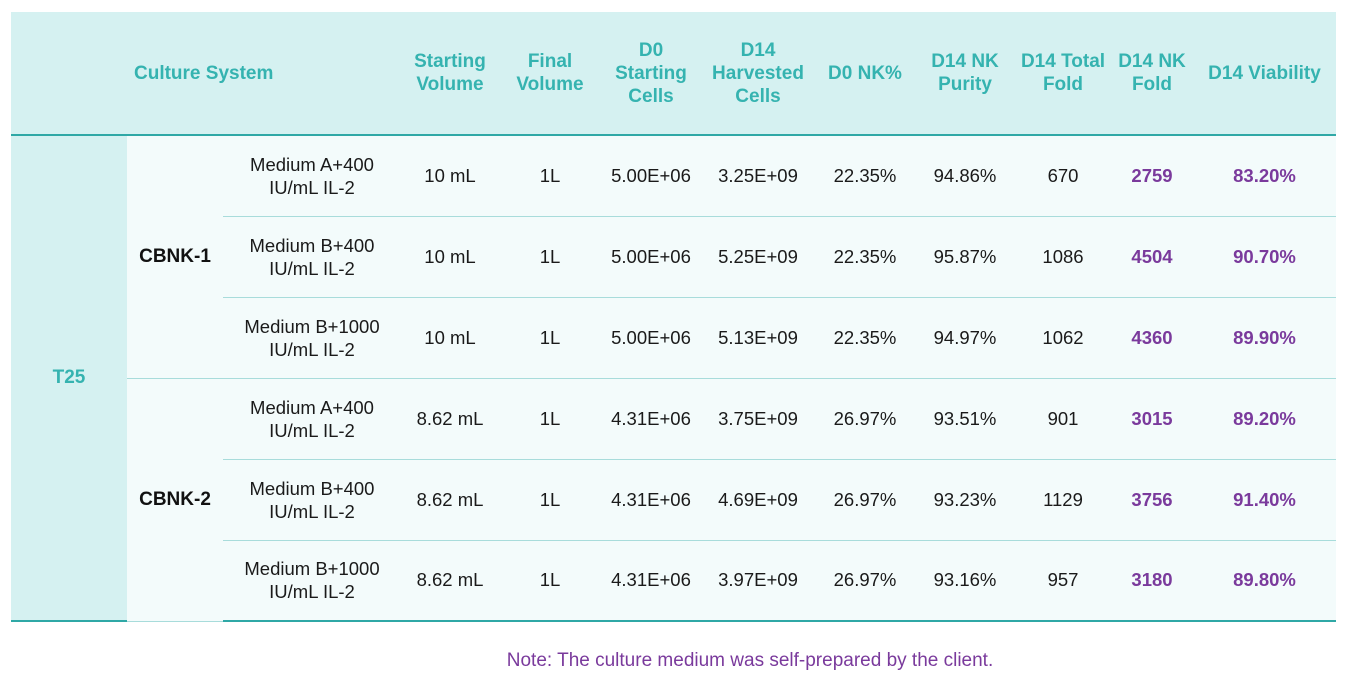 The image size is (1350, 699). I want to click on d14-purity-cell: 94.86%, so click(965, 176).